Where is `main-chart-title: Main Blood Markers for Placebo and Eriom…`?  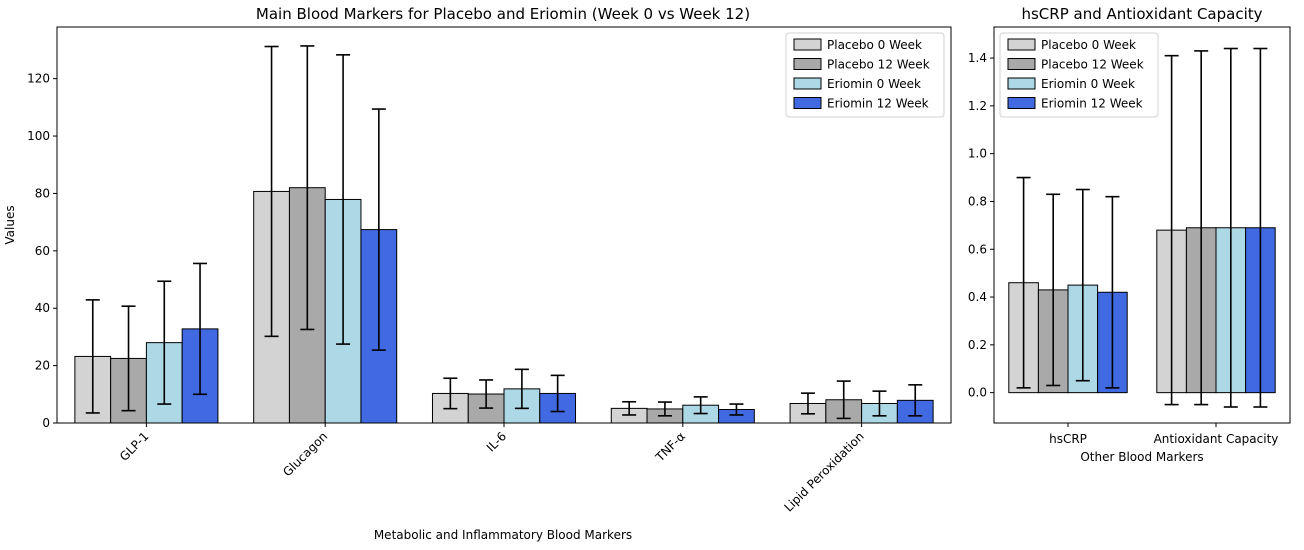
main-chart-title: Main Blood Markers for Placebo and Eriom… is located at coordinates (503, 14).